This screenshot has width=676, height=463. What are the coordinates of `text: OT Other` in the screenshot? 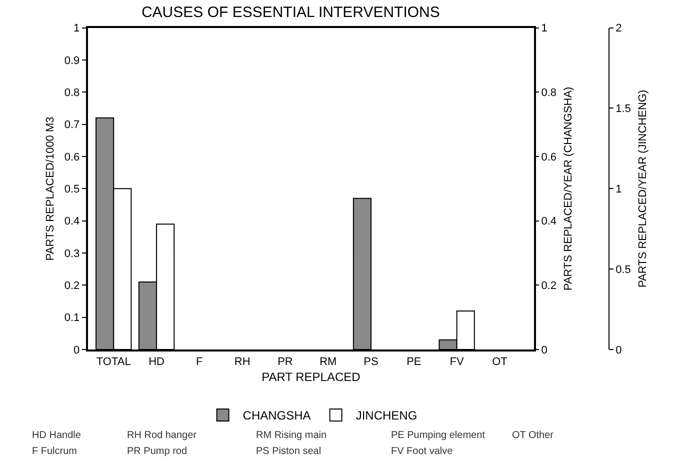 It's located at (533, 435).